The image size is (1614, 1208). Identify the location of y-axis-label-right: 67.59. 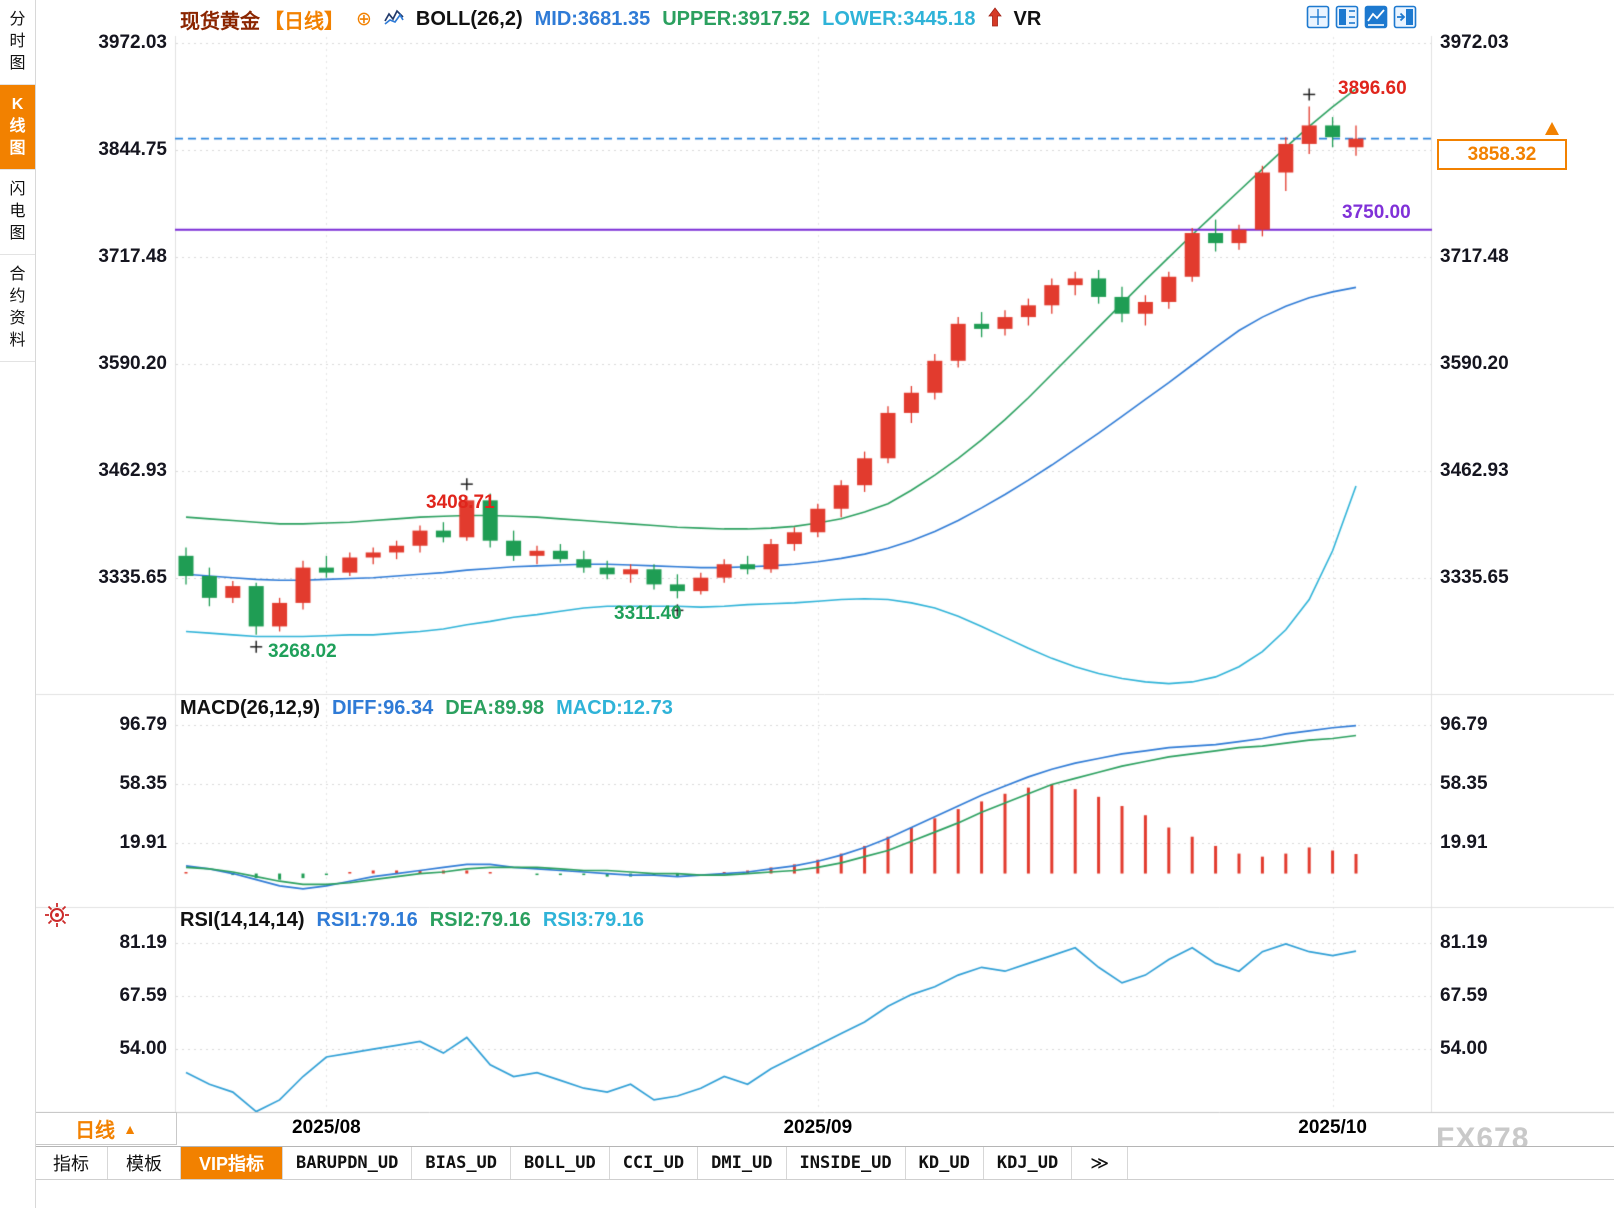
(1464, 996).